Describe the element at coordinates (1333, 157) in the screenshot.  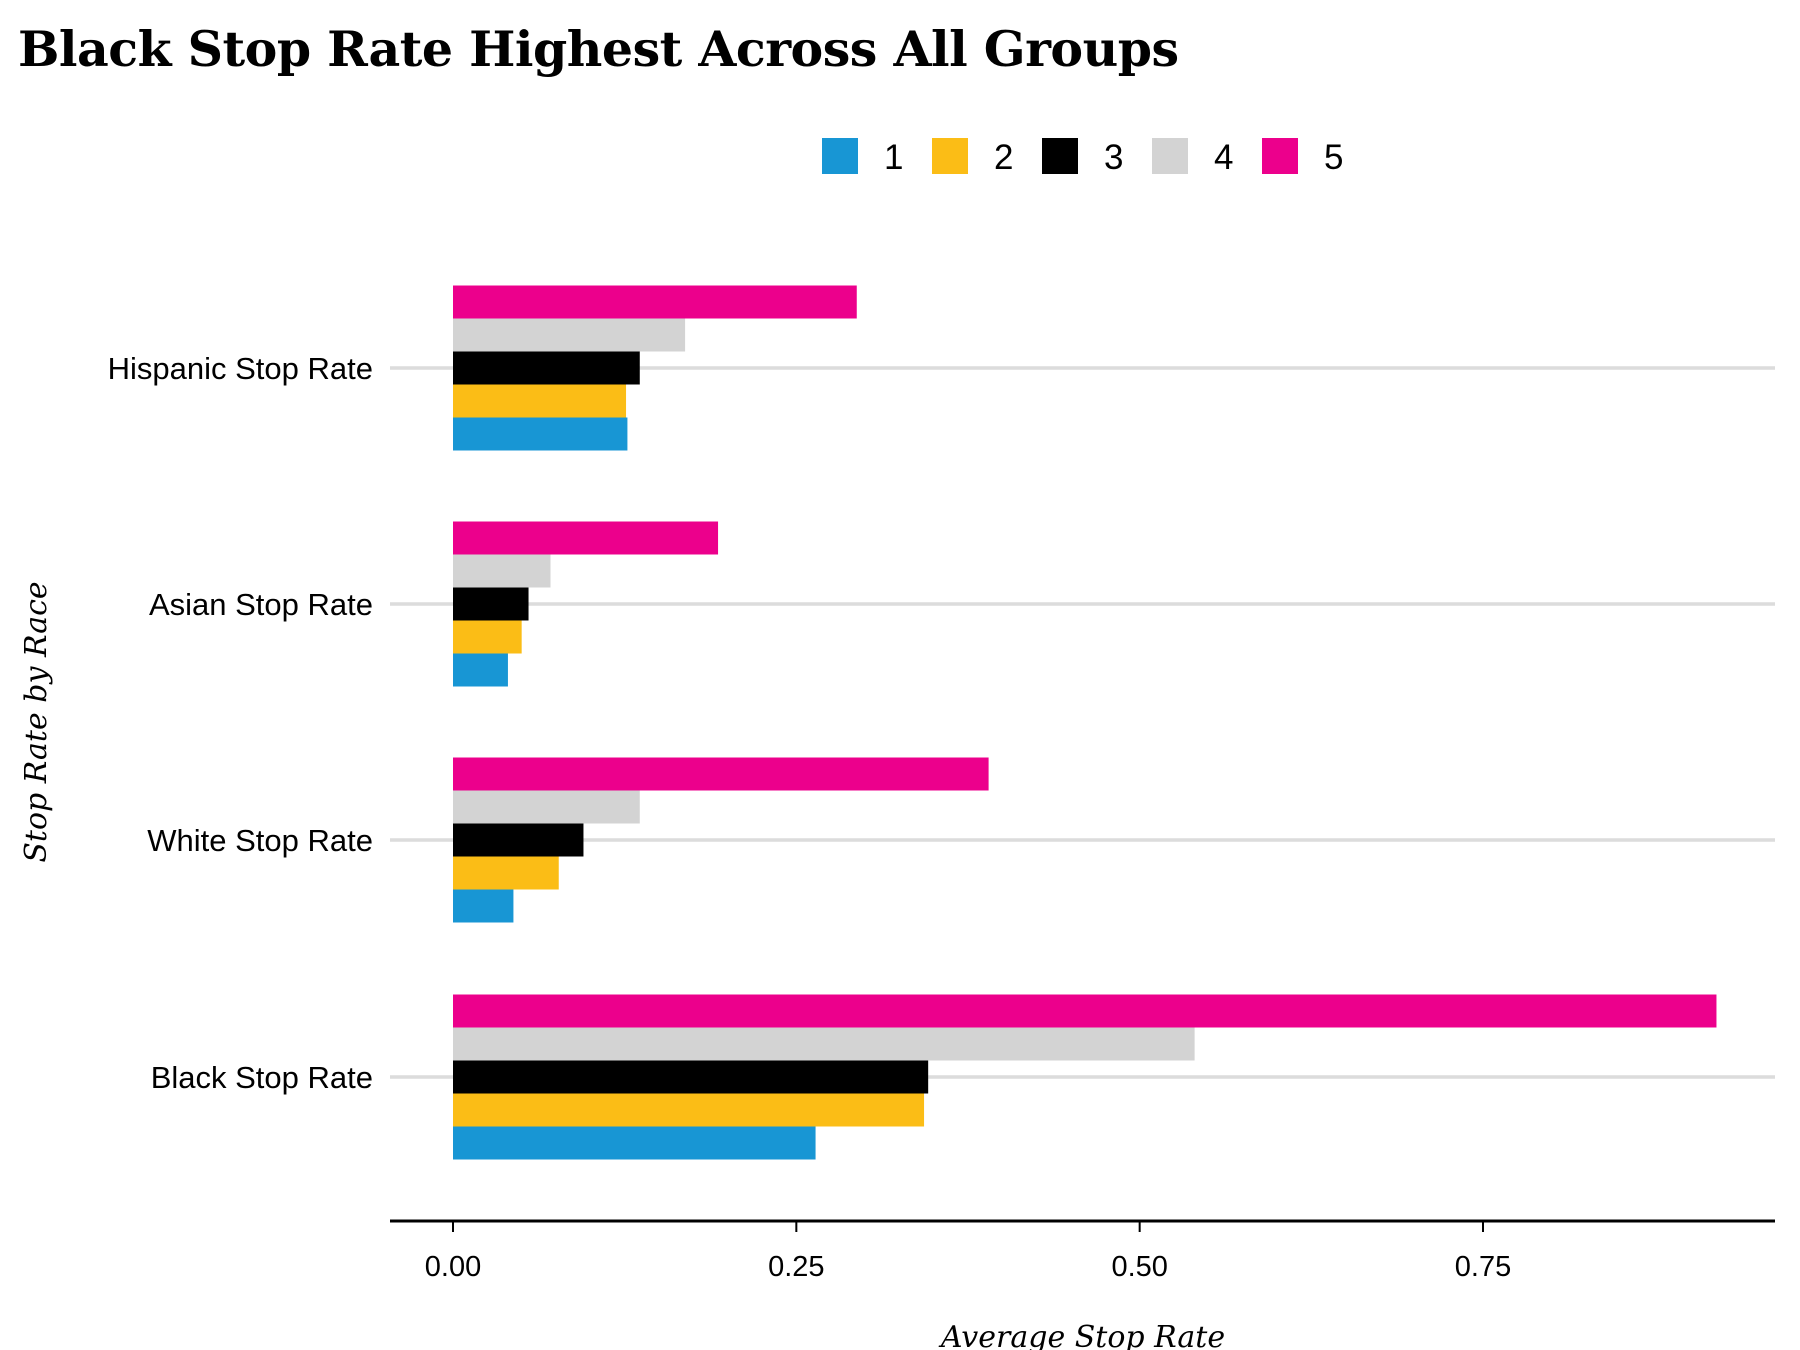
I see `legend-label: 5` at that location.